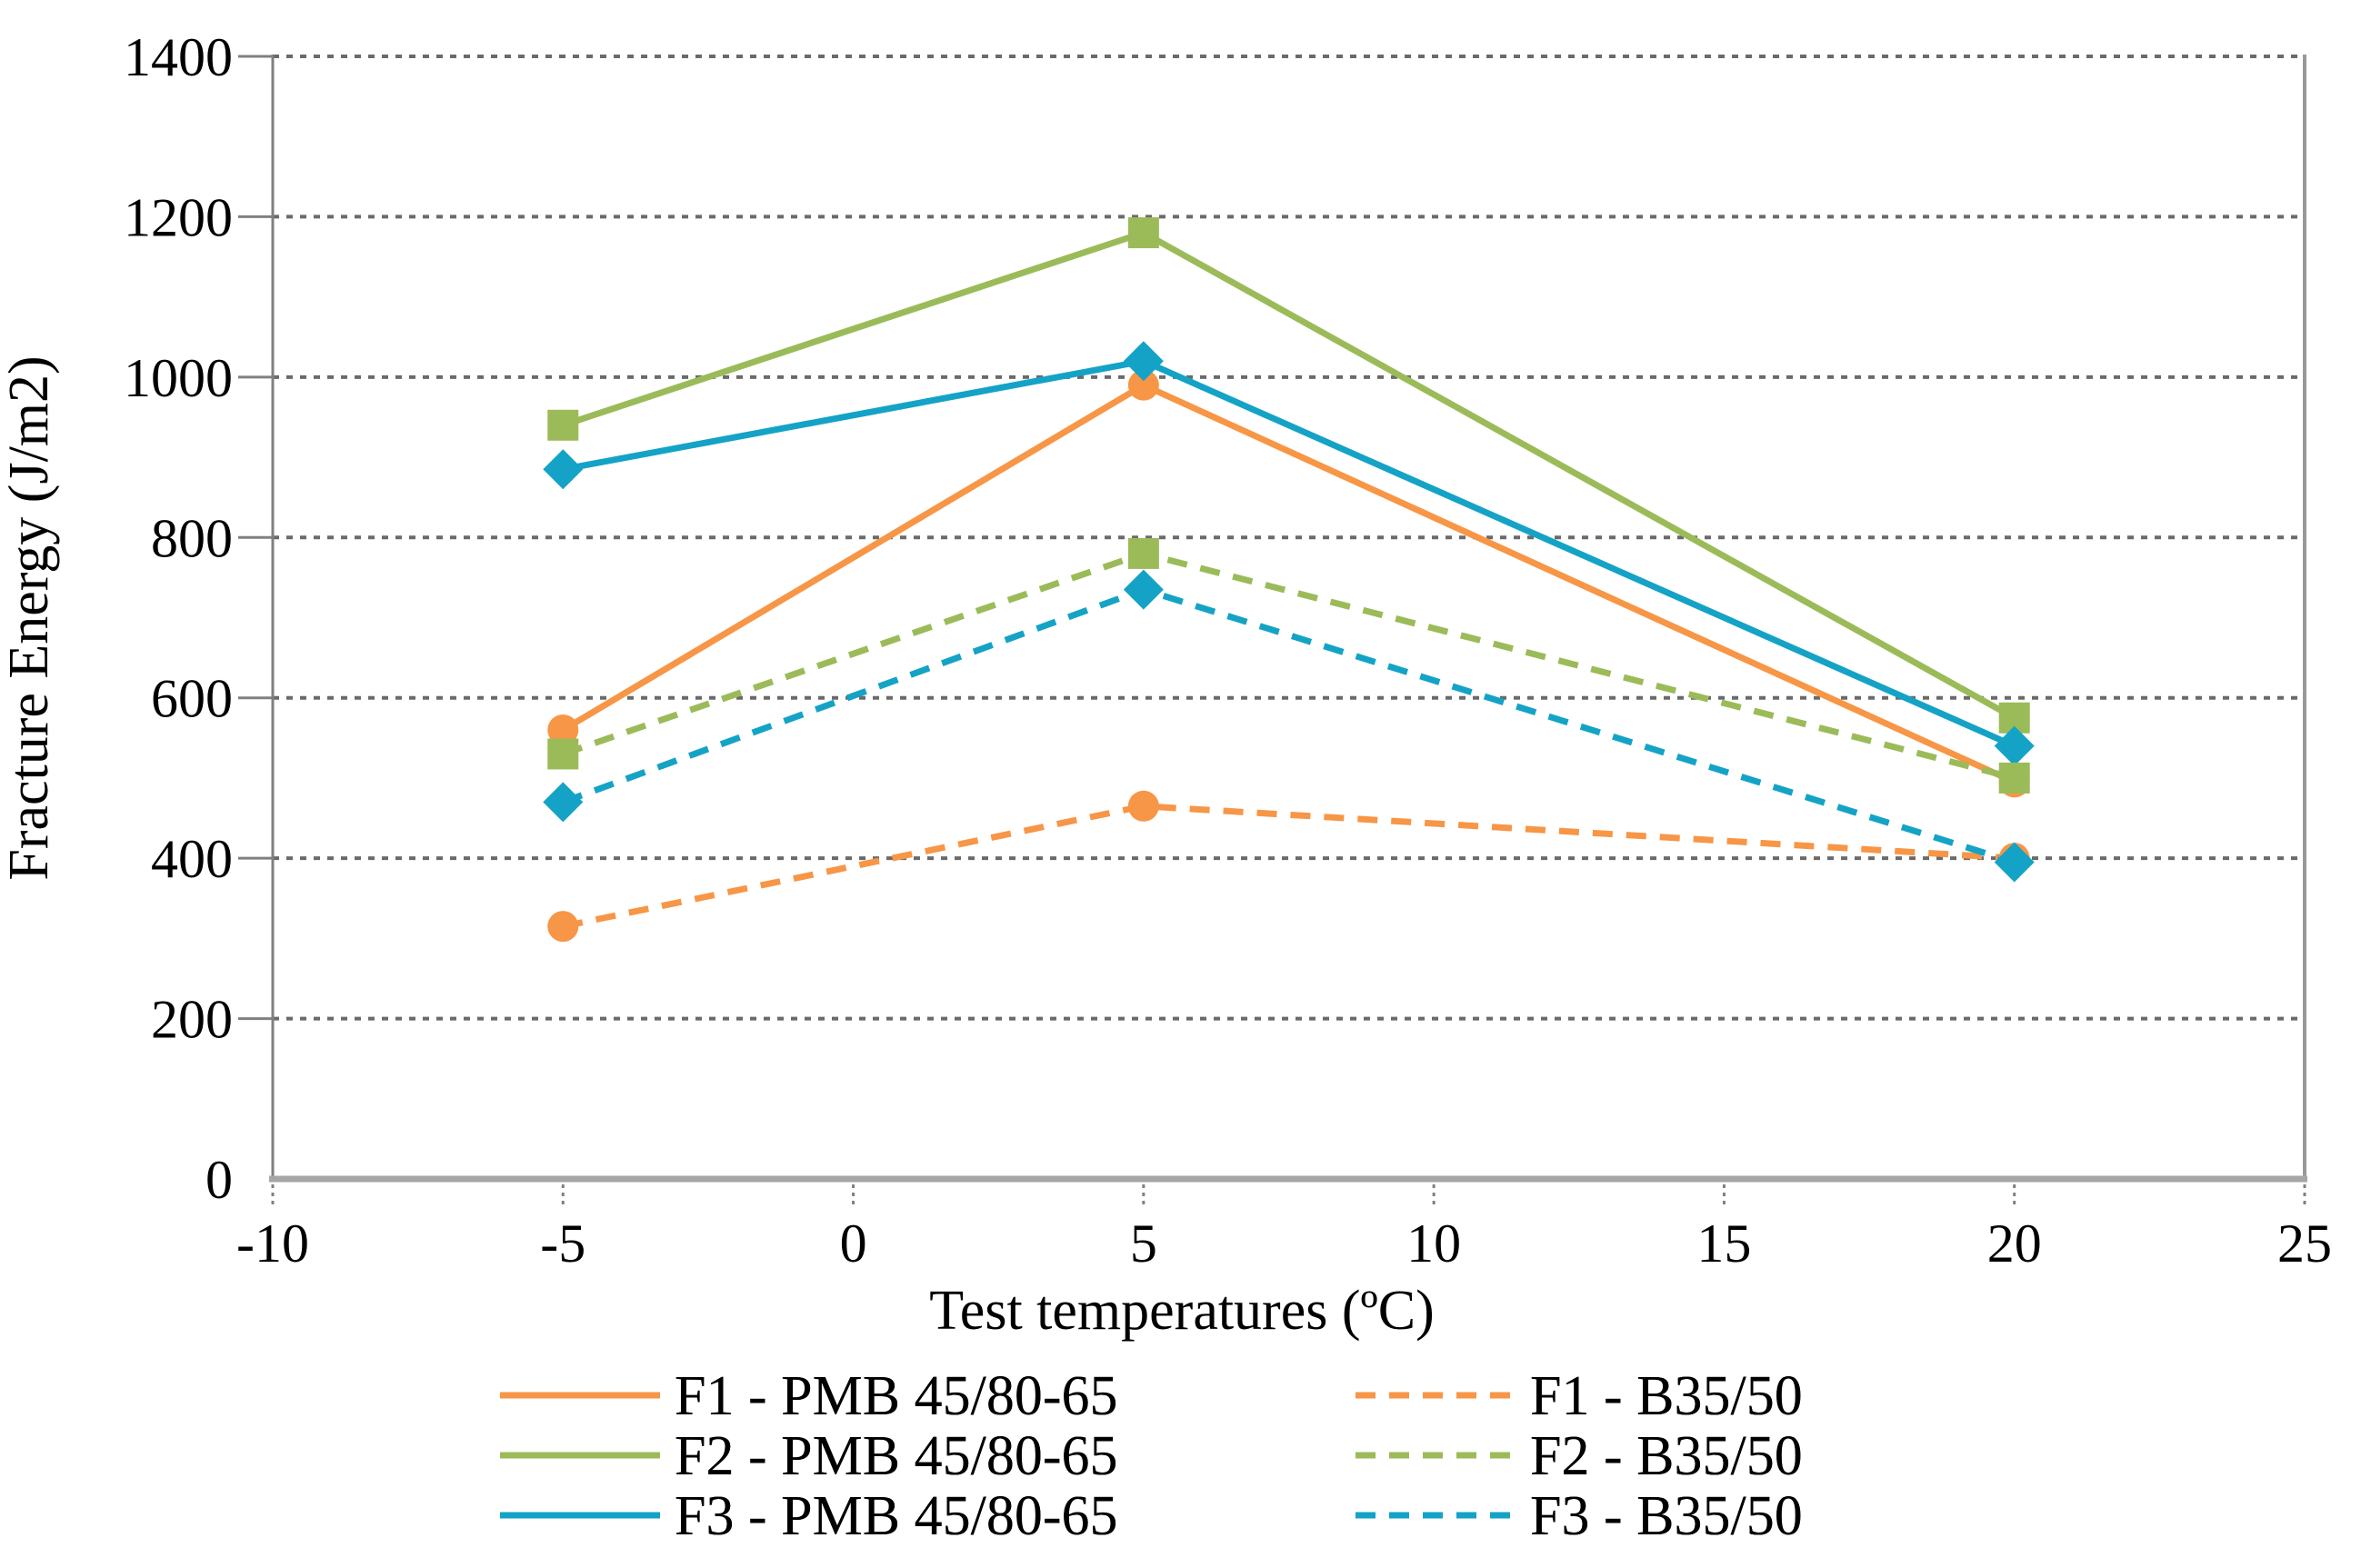 The image size is (2361, 1568). Describe the element at coordinates (1433, 1243) in the screenshot. I see `x-tick-label: 10` at that location.